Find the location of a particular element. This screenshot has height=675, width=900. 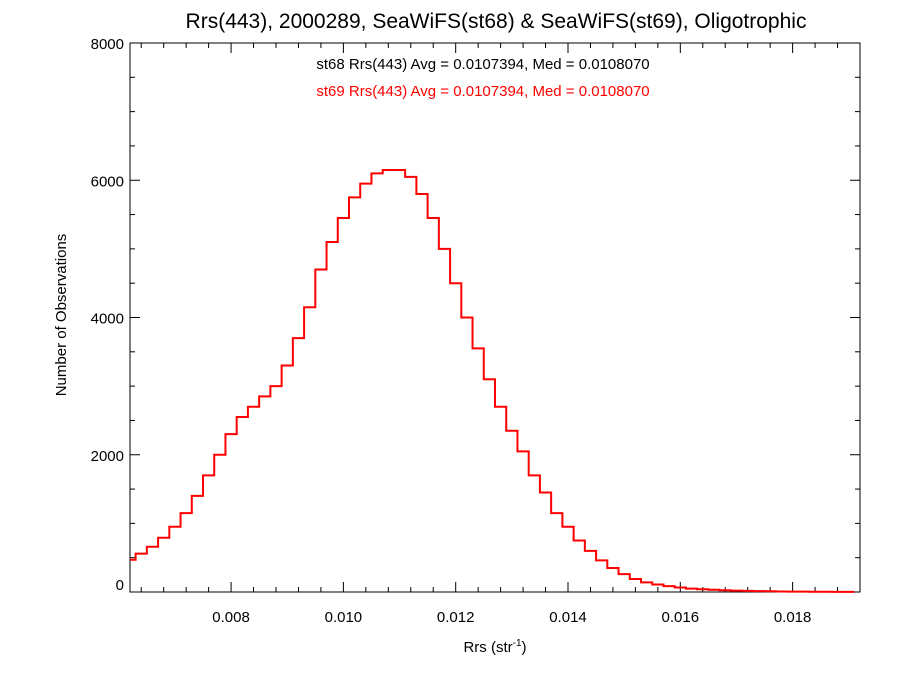

y-tick-label: 8000 is located at coordinates (107, 44).